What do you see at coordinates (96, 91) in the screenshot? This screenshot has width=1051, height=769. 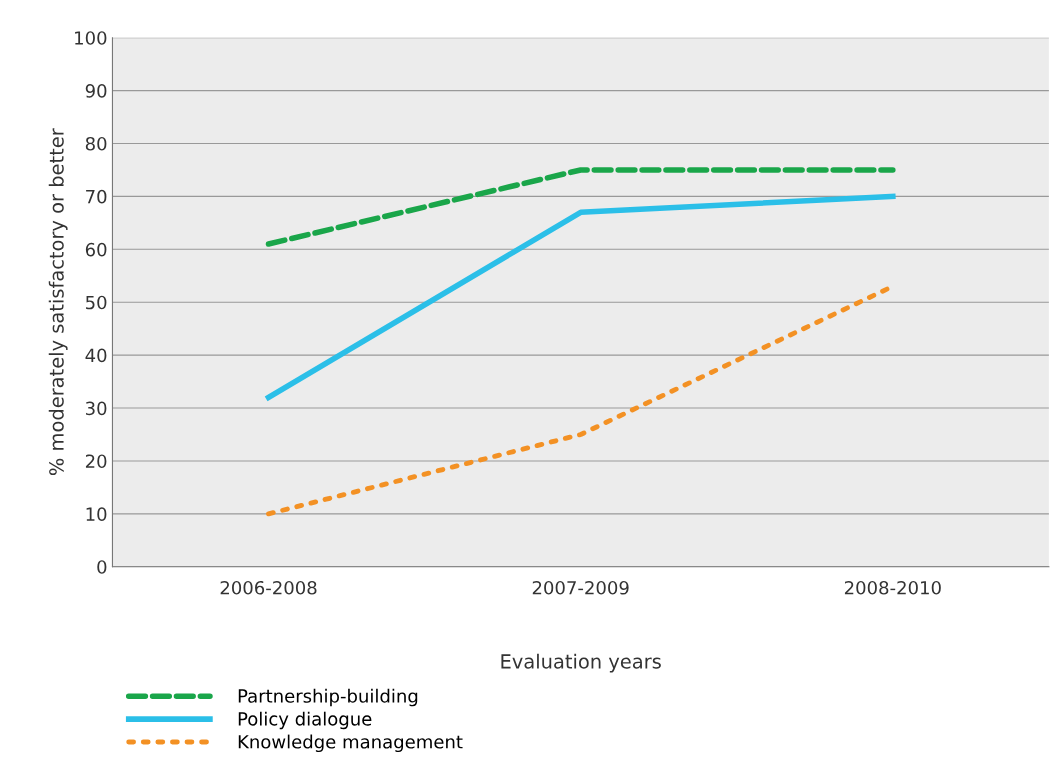 I see `y-tick-label: 90` at bounding box center [96, 91].